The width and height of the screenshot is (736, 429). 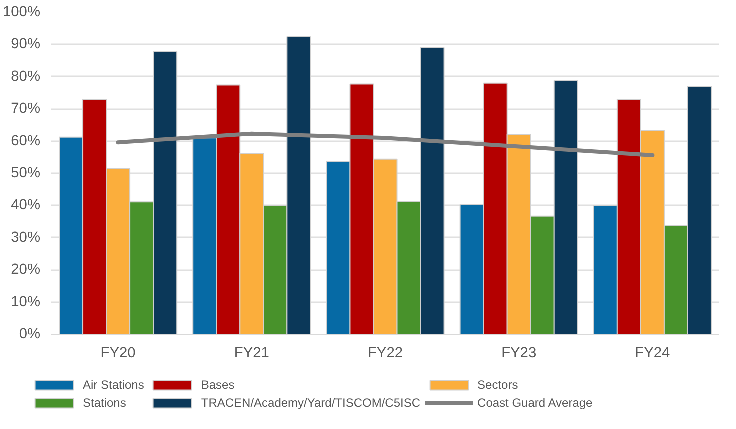 I want to click on legend-label: Coast Guard Average, so click(x=535, y=403).